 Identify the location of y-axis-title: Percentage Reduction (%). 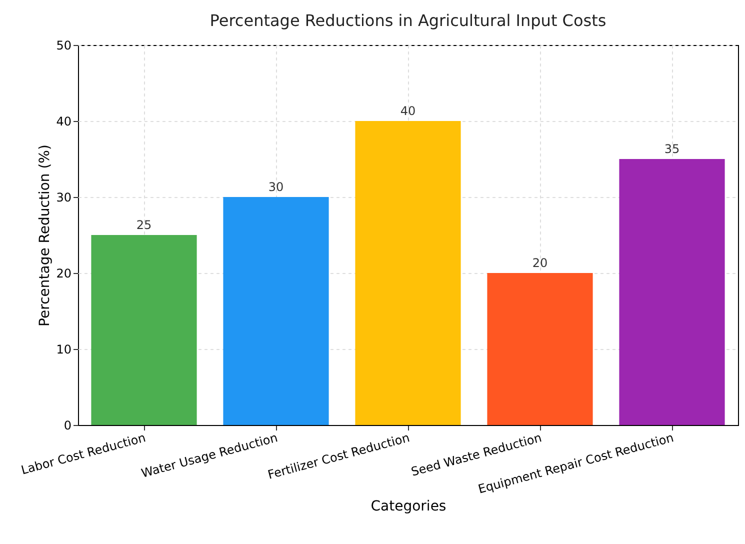
(45, 235).